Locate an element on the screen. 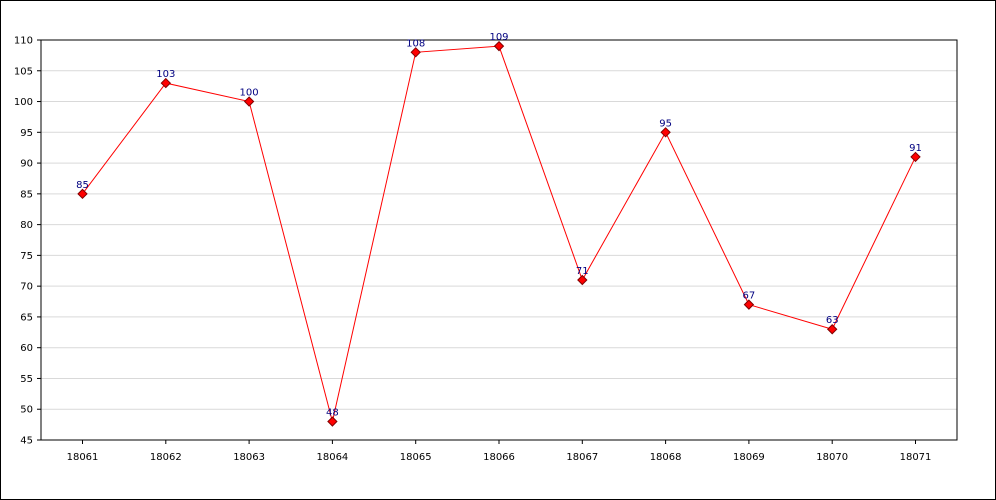 The image size is (996, 500). y-tick-label: 90 is located at coordinates (26, 164).